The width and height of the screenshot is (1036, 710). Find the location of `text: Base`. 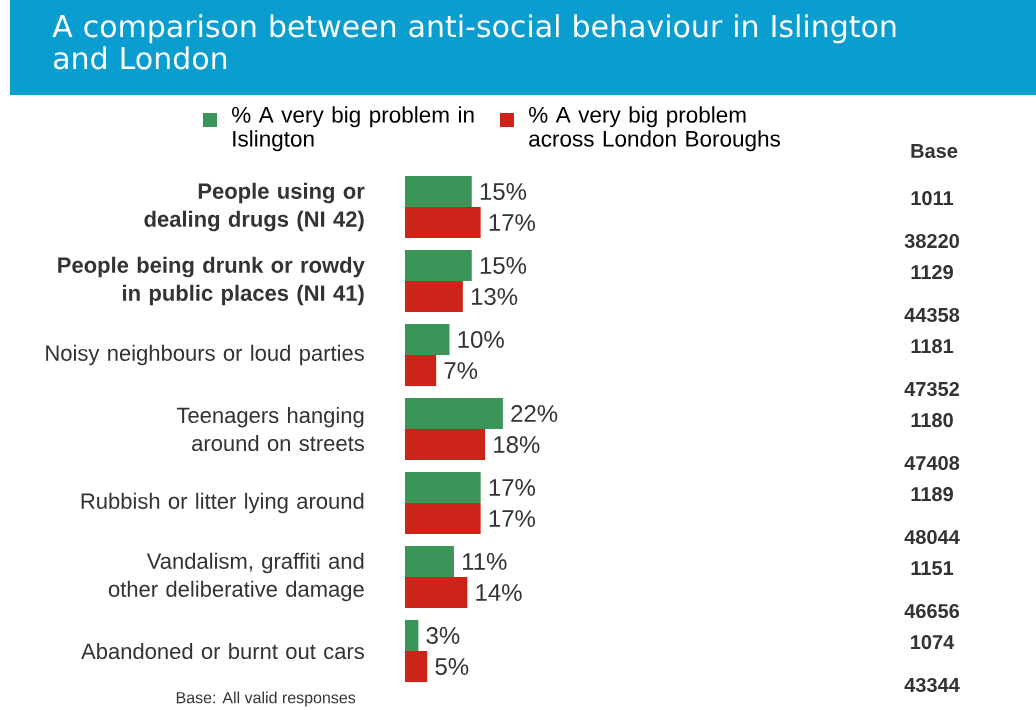

text: Base is located at coordinates (934, 151).